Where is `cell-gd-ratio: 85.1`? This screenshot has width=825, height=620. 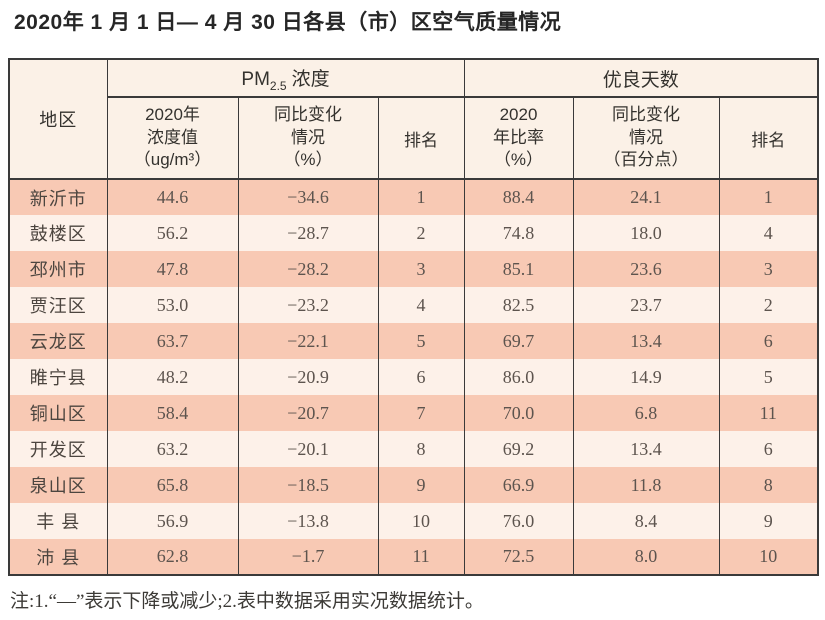 cell-gd-ratio: 85.1 is located at coordinates (518, 269).